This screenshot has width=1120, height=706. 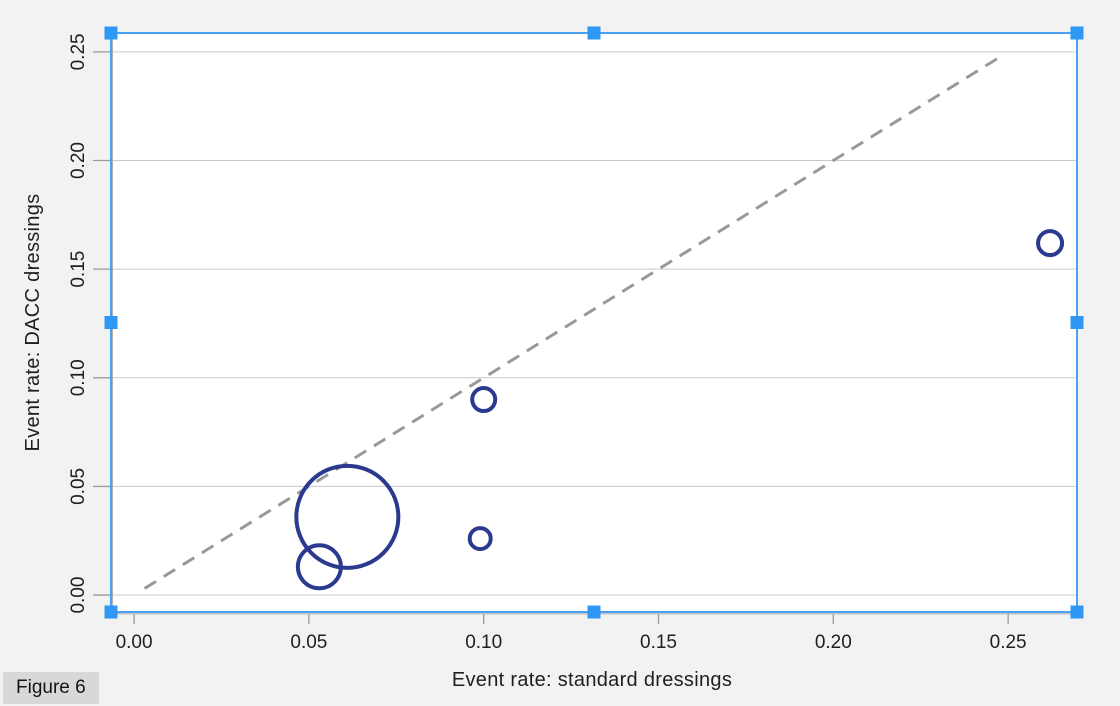 I want to click on x-tick-label: 0.15, so click(x=658, y=642).